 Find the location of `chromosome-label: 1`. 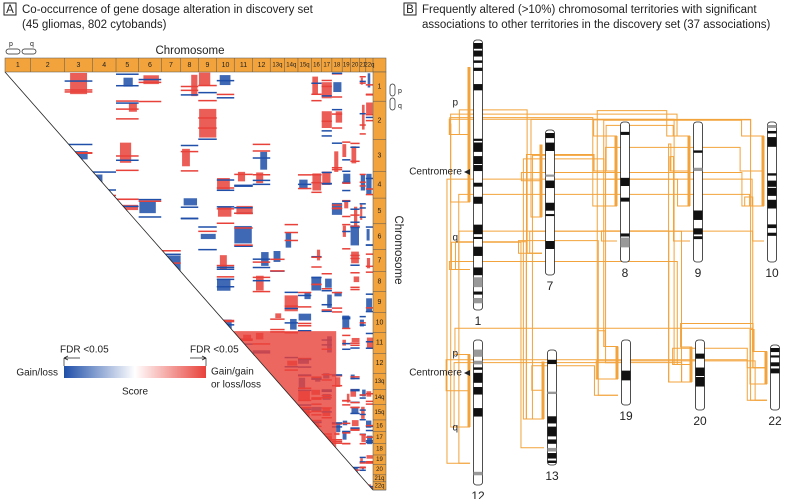

chromosome-label: 1 is located at coordinates (380, 86).